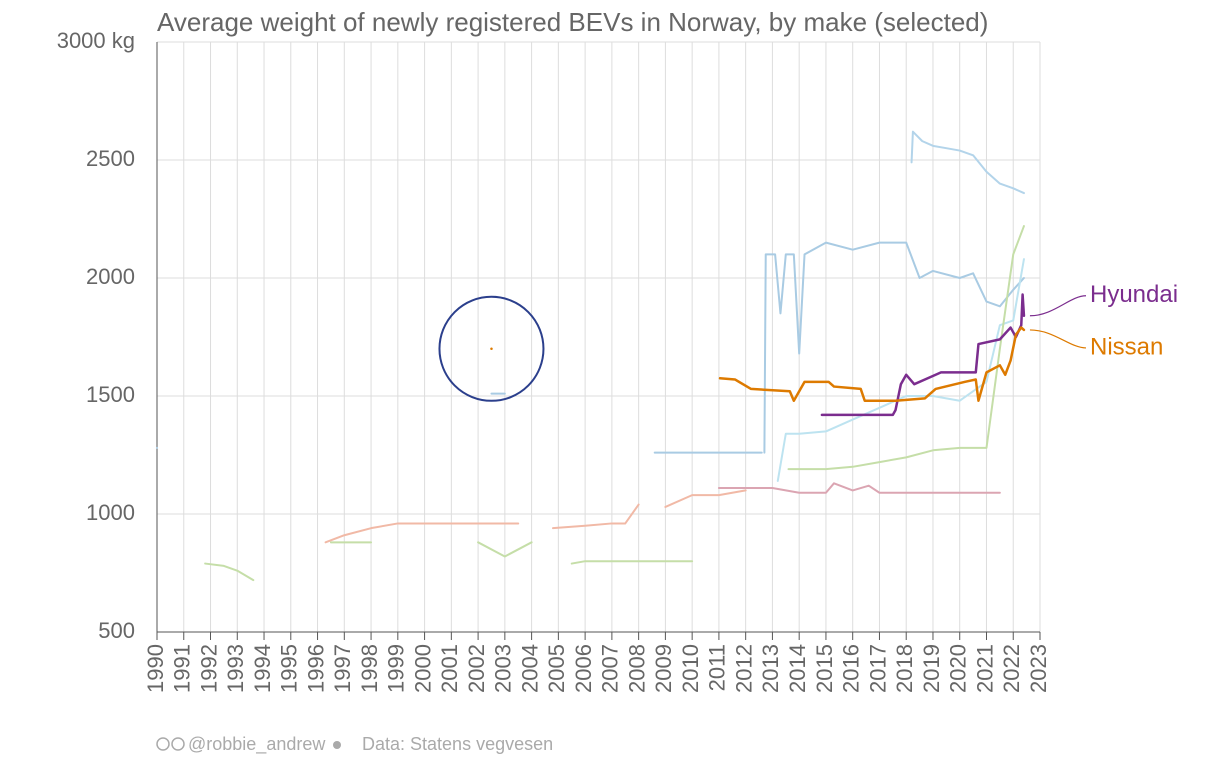 This screenshot has height=761, width=1225. Describe the element at coordinates (178, 744) in the screenshot. I see `by-icon` at that location.